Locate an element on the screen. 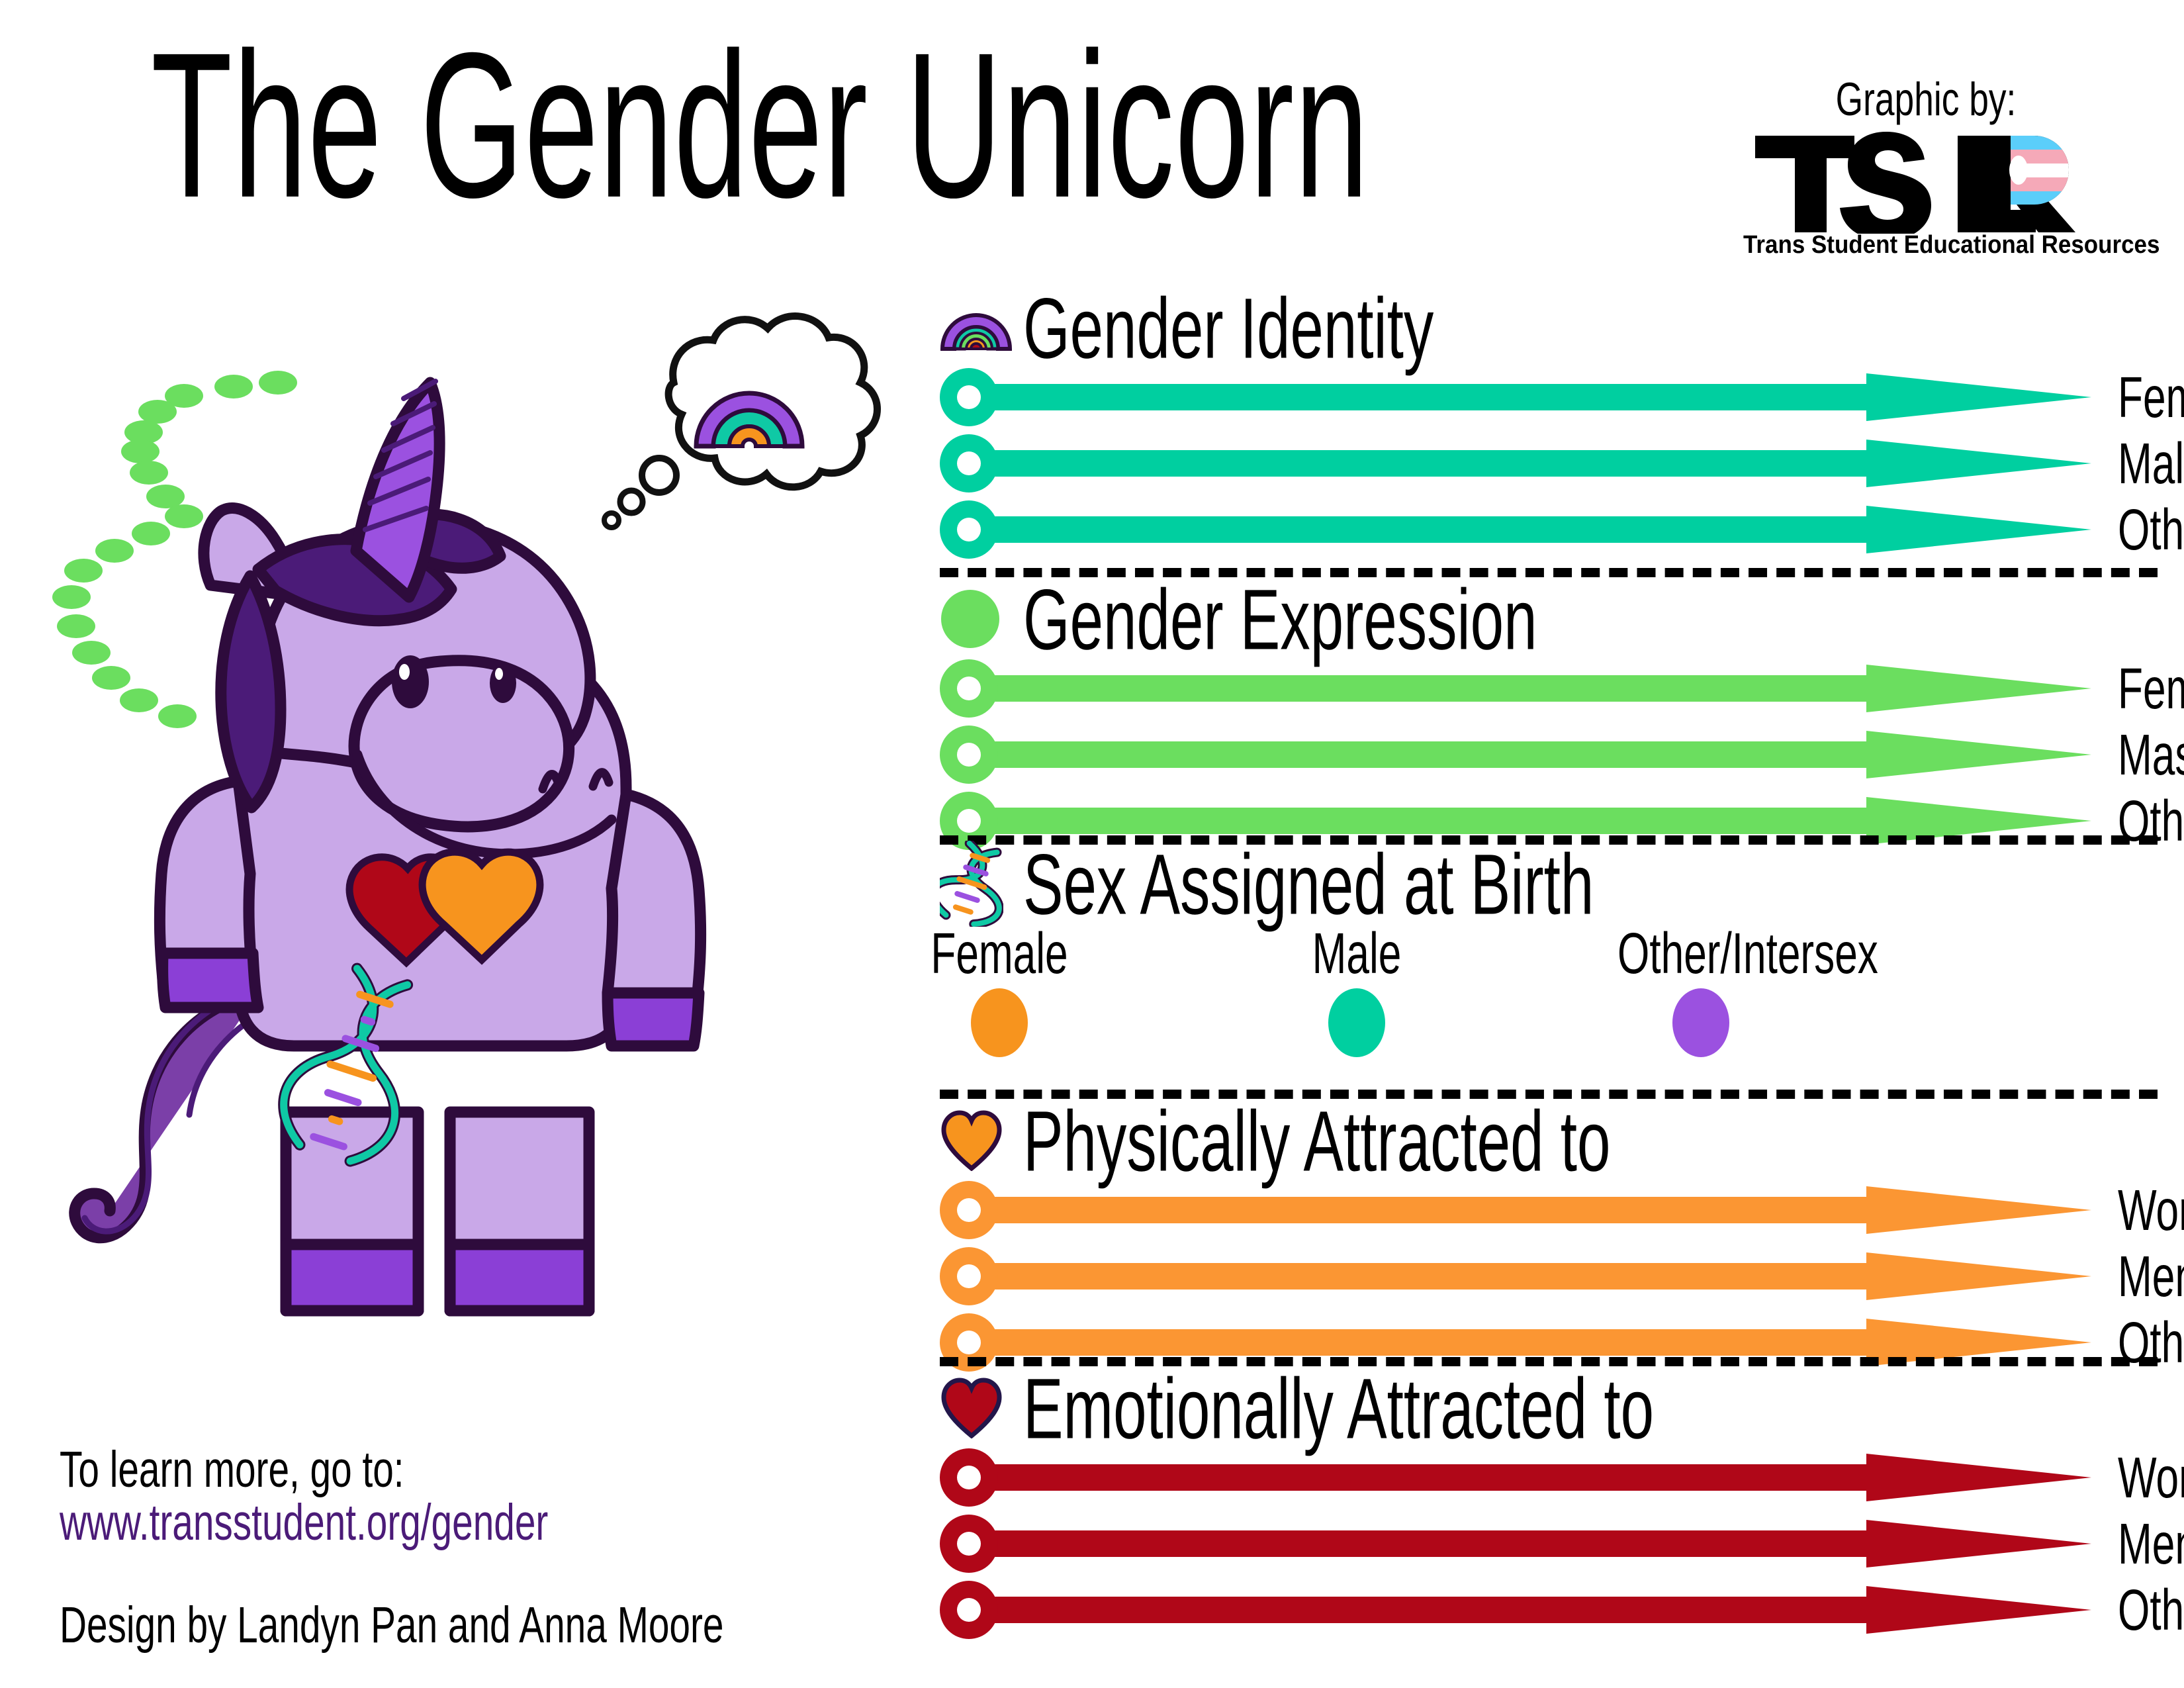  chest-hearts-icon is located at coordinates (444, 908).